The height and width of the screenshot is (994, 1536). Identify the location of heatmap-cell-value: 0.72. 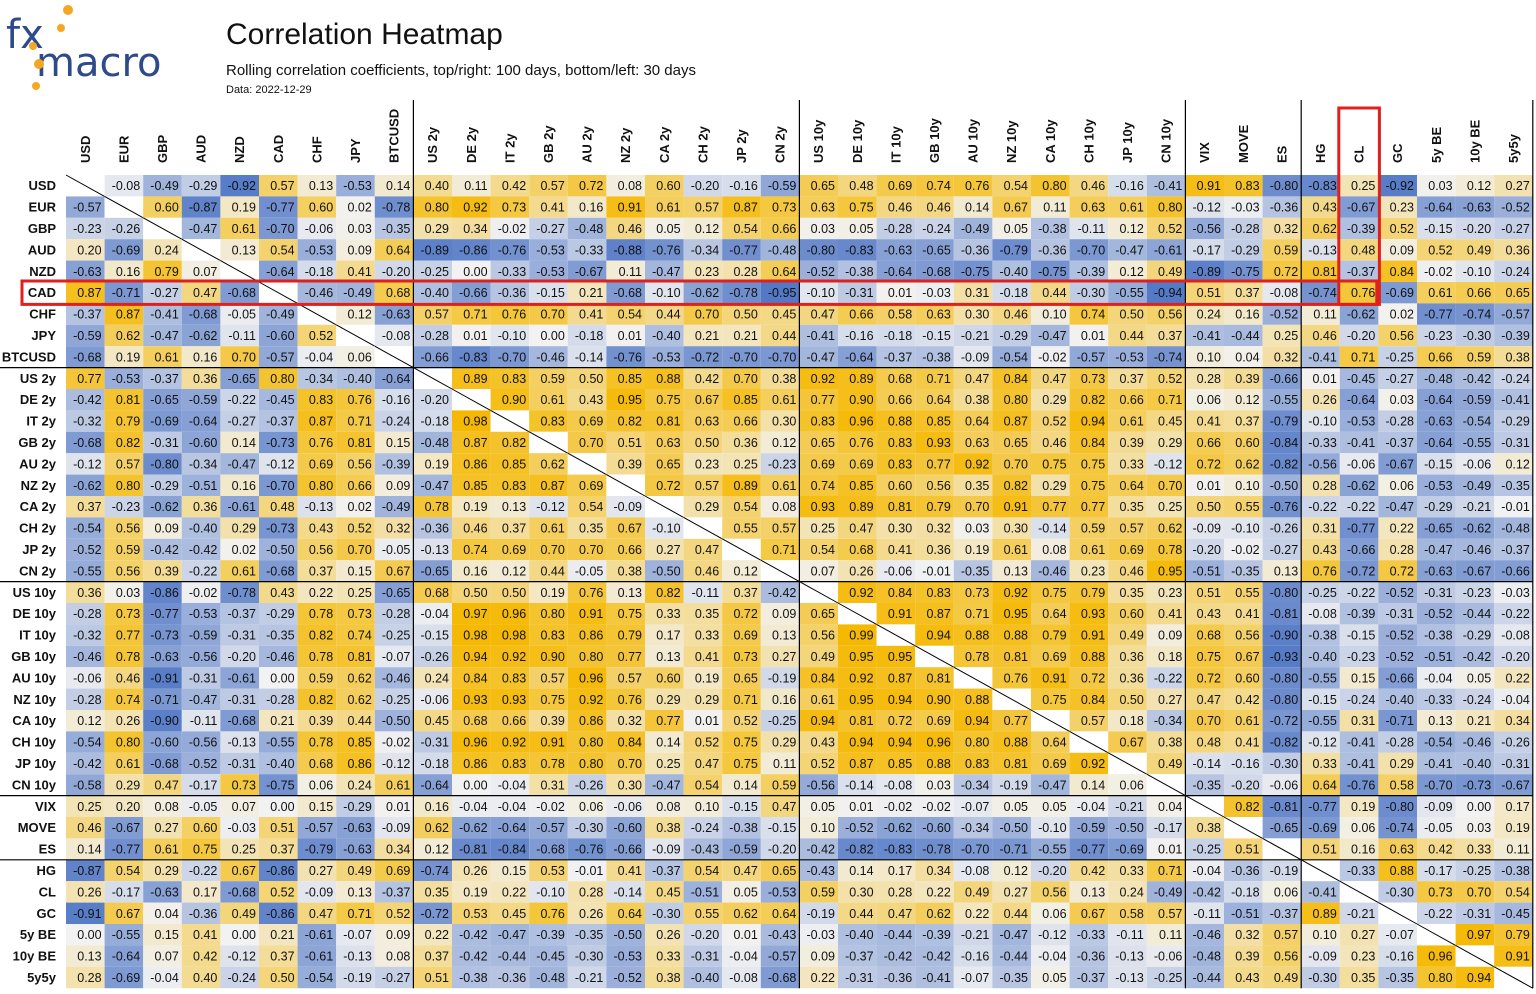
(745, 614).